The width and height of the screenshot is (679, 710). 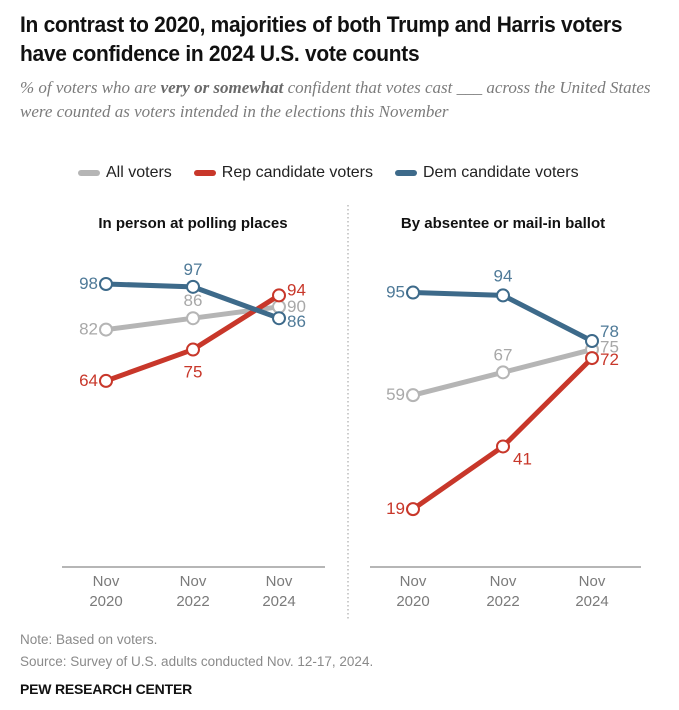 What do you see at coordinates (395, 394) in the screenshot?
I see `data-label: 59` at bounding box center [395, 394].